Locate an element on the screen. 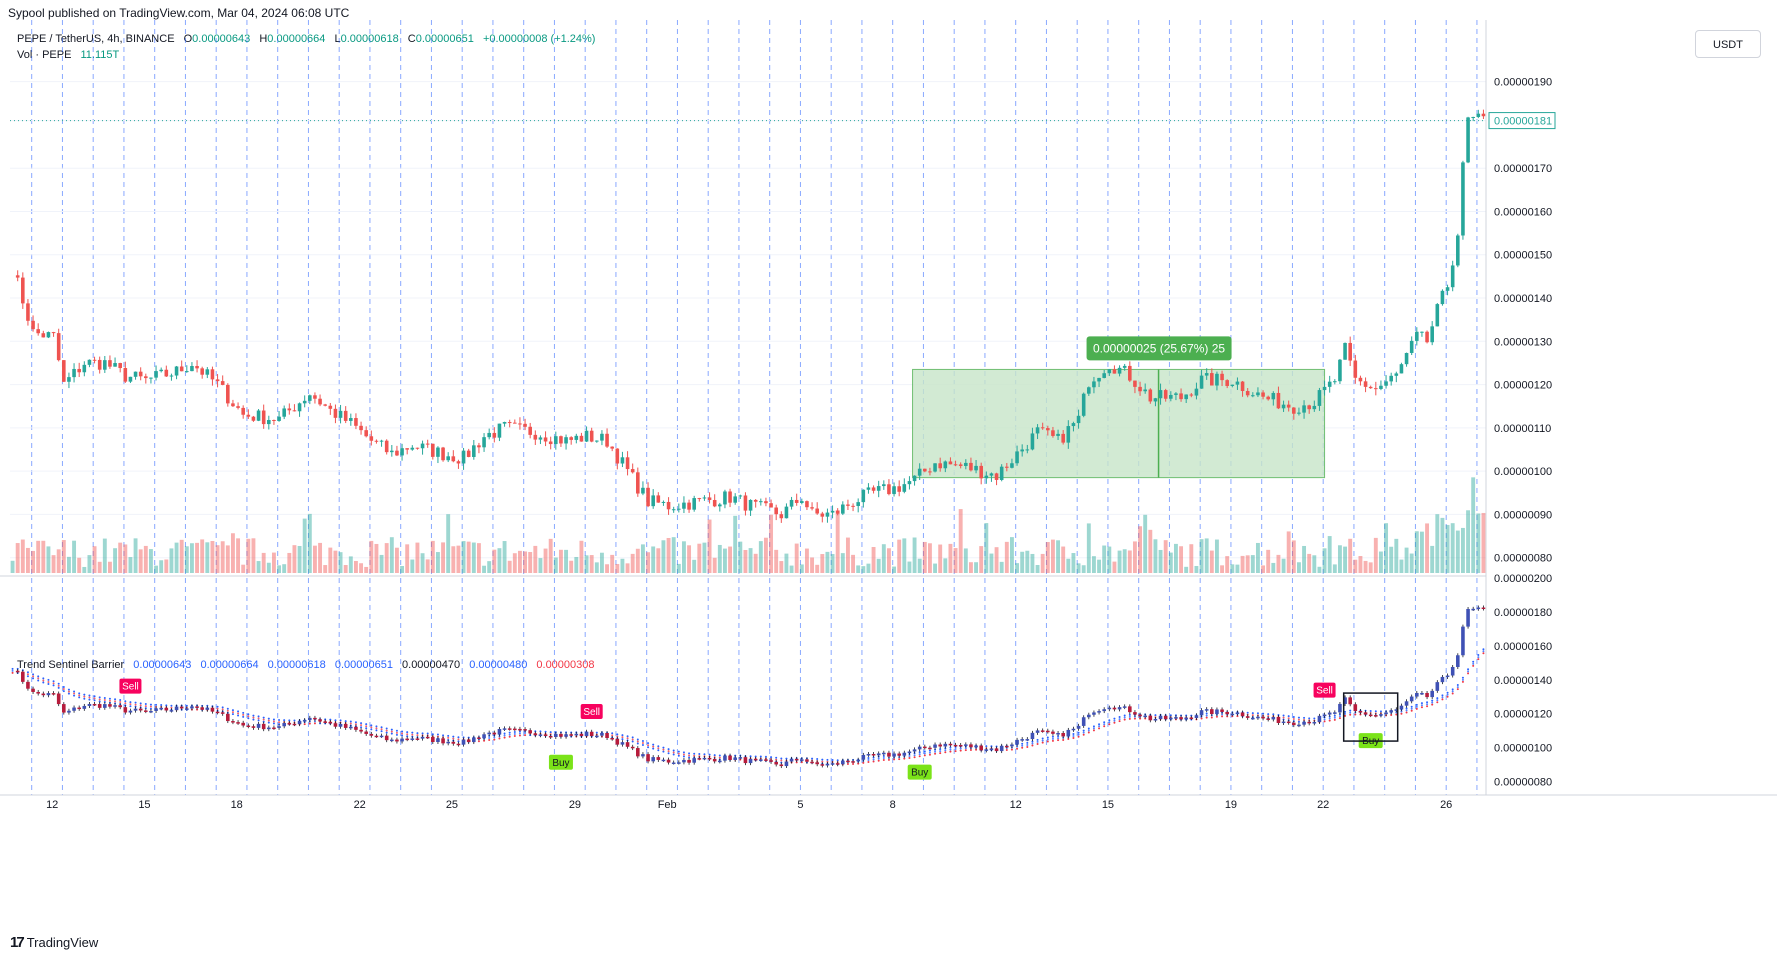 The height and width of the screenshot is (959, 1777). range-label: 0.00000025 (25.67%) 25 is located at coordinates (1159, 348).